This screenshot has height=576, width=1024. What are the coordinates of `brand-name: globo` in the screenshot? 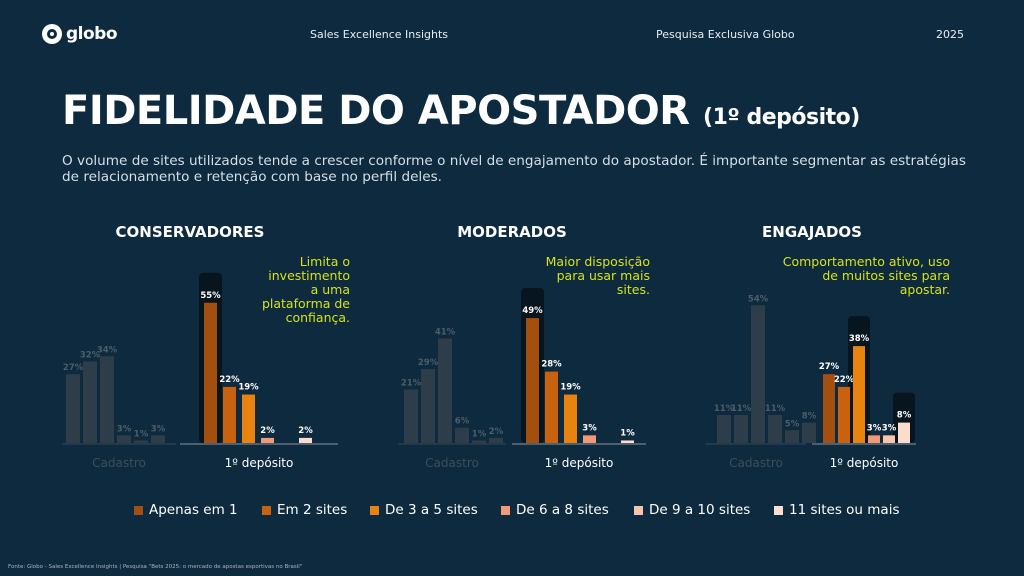 It's located at (92, 34).